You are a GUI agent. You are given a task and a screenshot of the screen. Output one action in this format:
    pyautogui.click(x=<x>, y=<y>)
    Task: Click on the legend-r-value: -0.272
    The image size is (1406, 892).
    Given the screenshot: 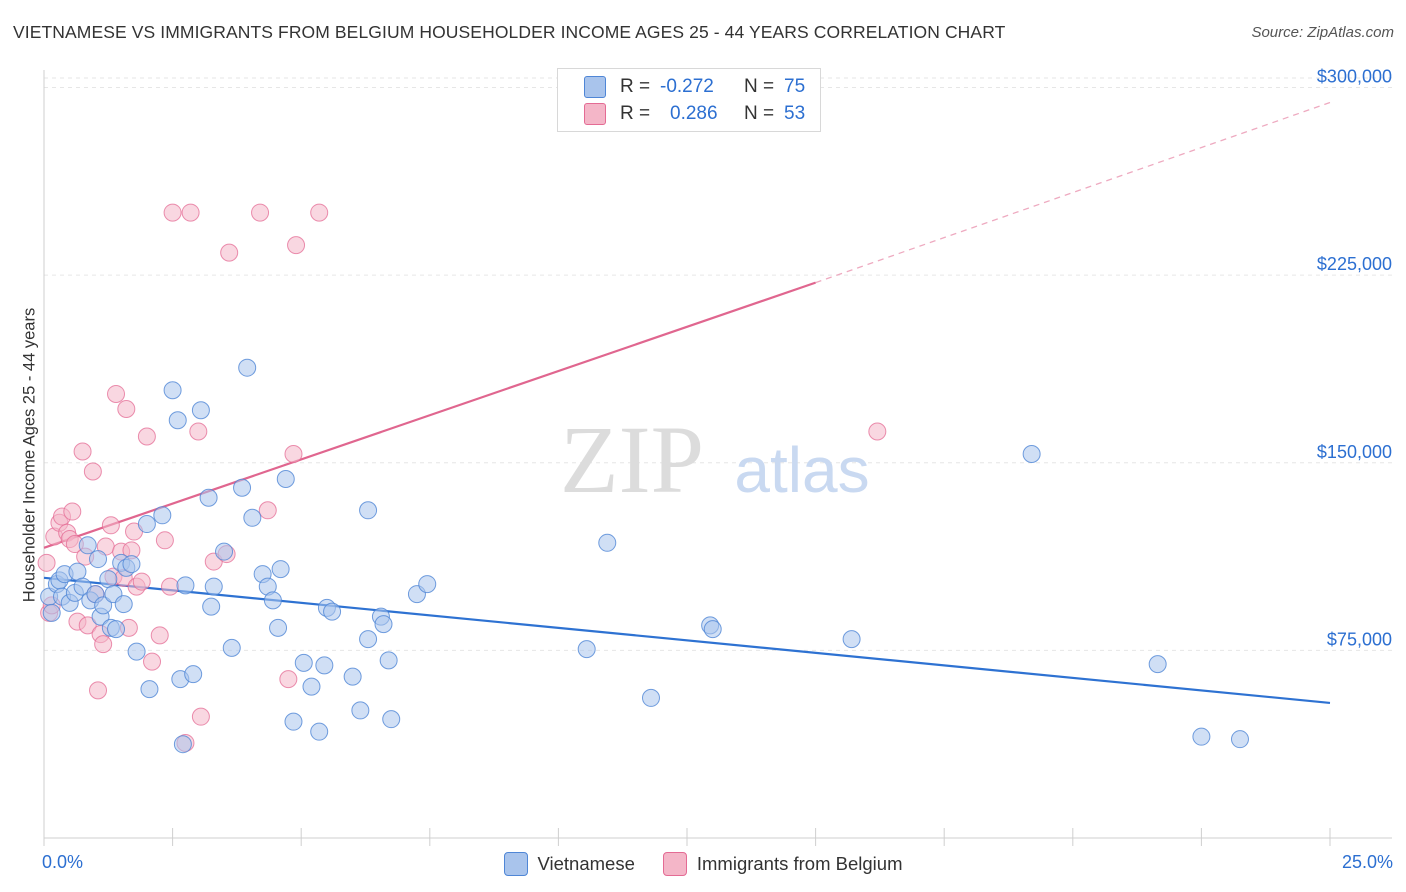 What is the action you would take?
    pyautogui.click(x=687, y=86)
    